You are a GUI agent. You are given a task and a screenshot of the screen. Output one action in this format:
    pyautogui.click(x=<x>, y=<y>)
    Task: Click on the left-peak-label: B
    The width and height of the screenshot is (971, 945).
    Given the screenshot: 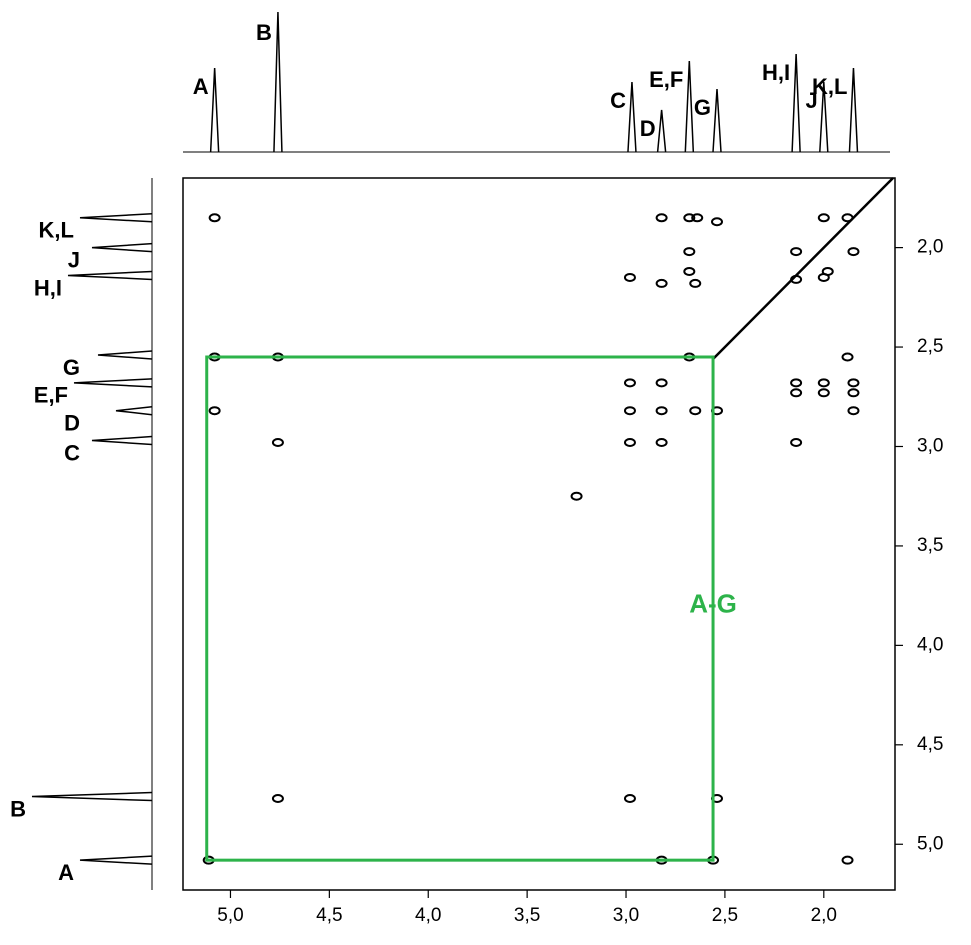 What is the action you would take?
    pyautogui.click(x=18, y=808)
    